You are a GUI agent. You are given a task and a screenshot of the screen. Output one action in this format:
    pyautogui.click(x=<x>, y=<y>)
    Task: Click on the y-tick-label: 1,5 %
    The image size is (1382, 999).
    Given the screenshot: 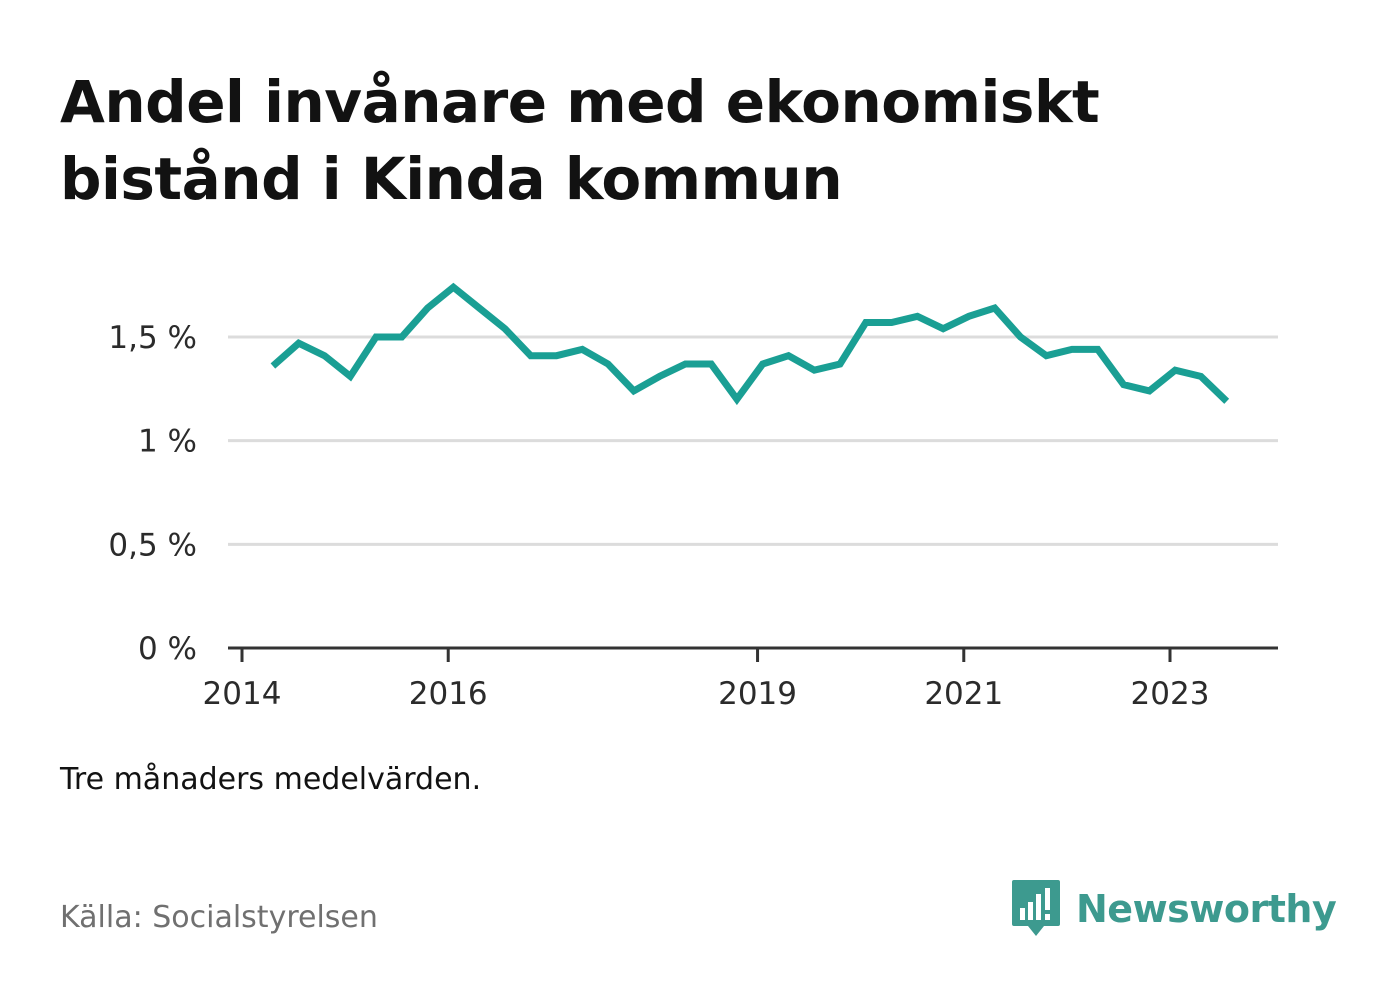 What is the action you would take?
    pyautogui.click(x=152, y=338)
    